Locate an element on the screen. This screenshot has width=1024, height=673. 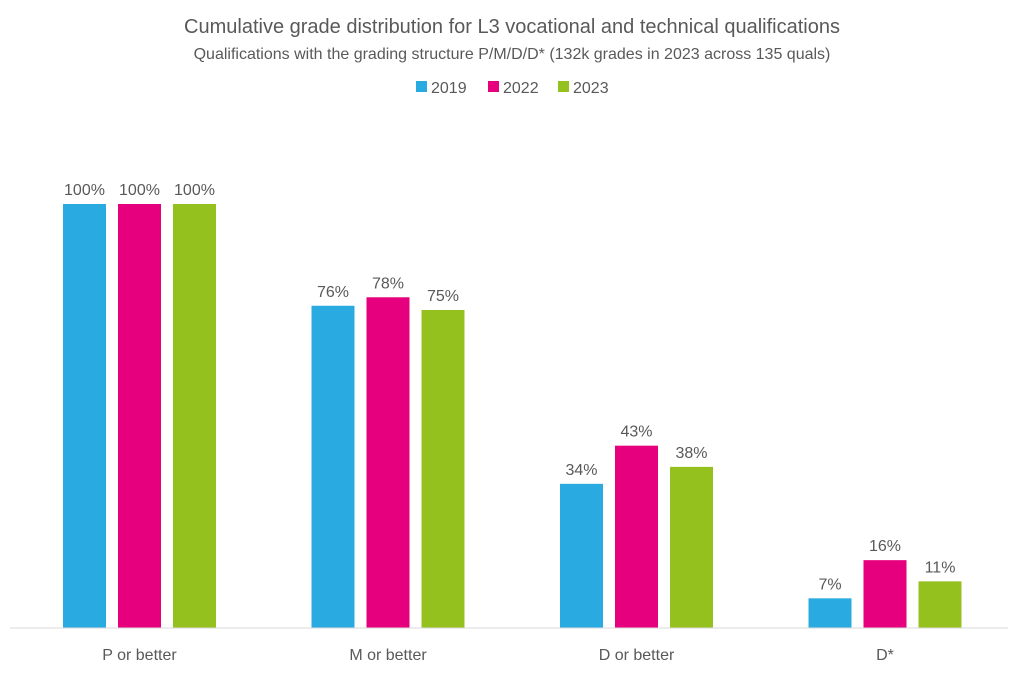
data-label: 34% is located at coordinates (581, 470).